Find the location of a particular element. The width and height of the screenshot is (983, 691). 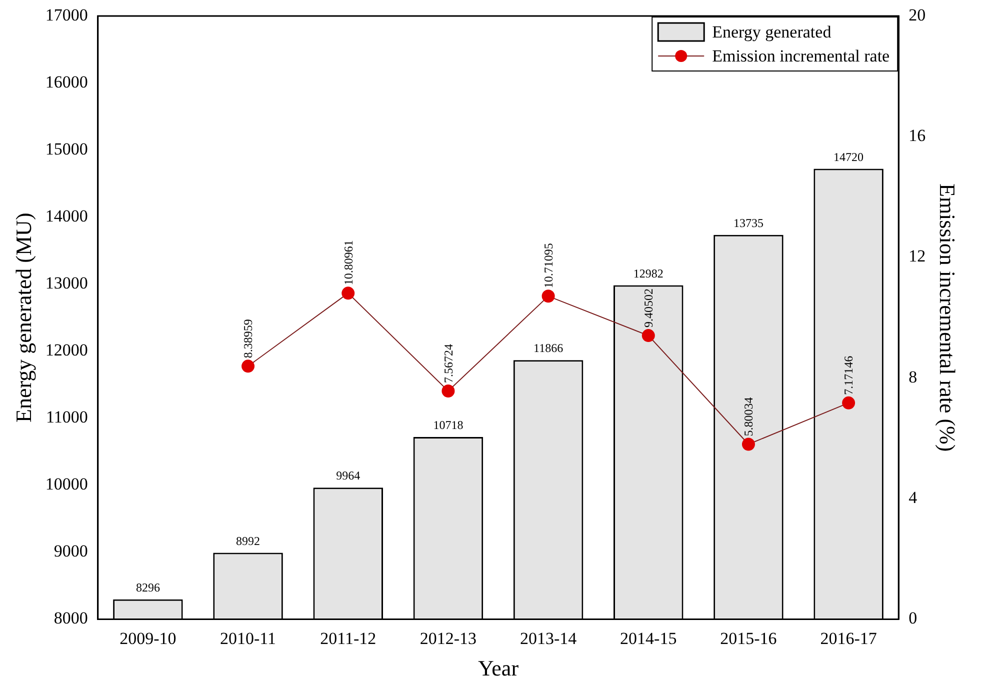

x-tick-label: 2014-15 is located at coordinates (648, 638).